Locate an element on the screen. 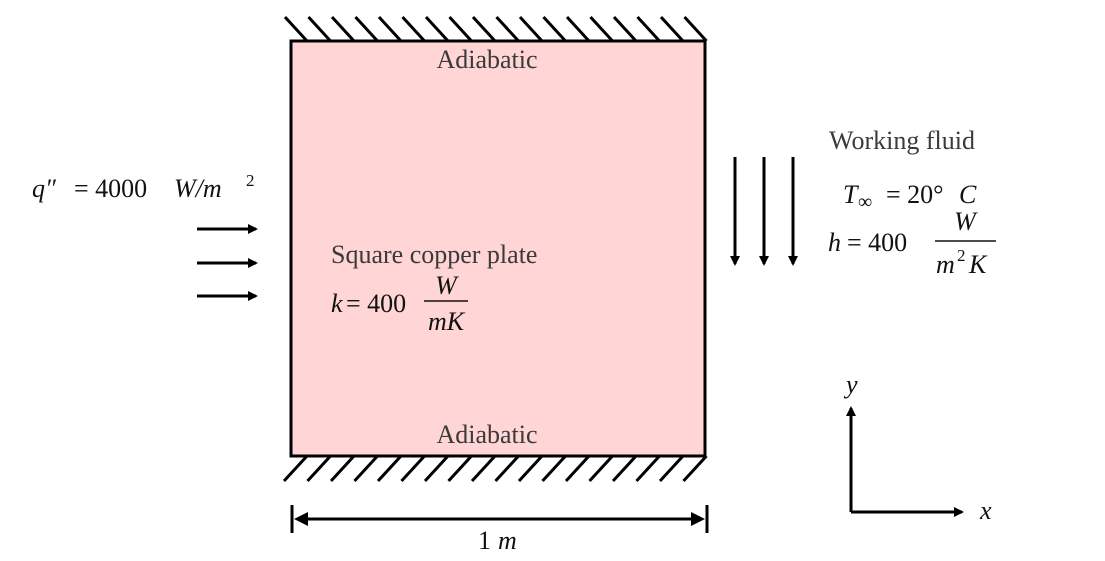 The image size is (1105, 561). h-value: = 400 is located at coordinates (877, 242).